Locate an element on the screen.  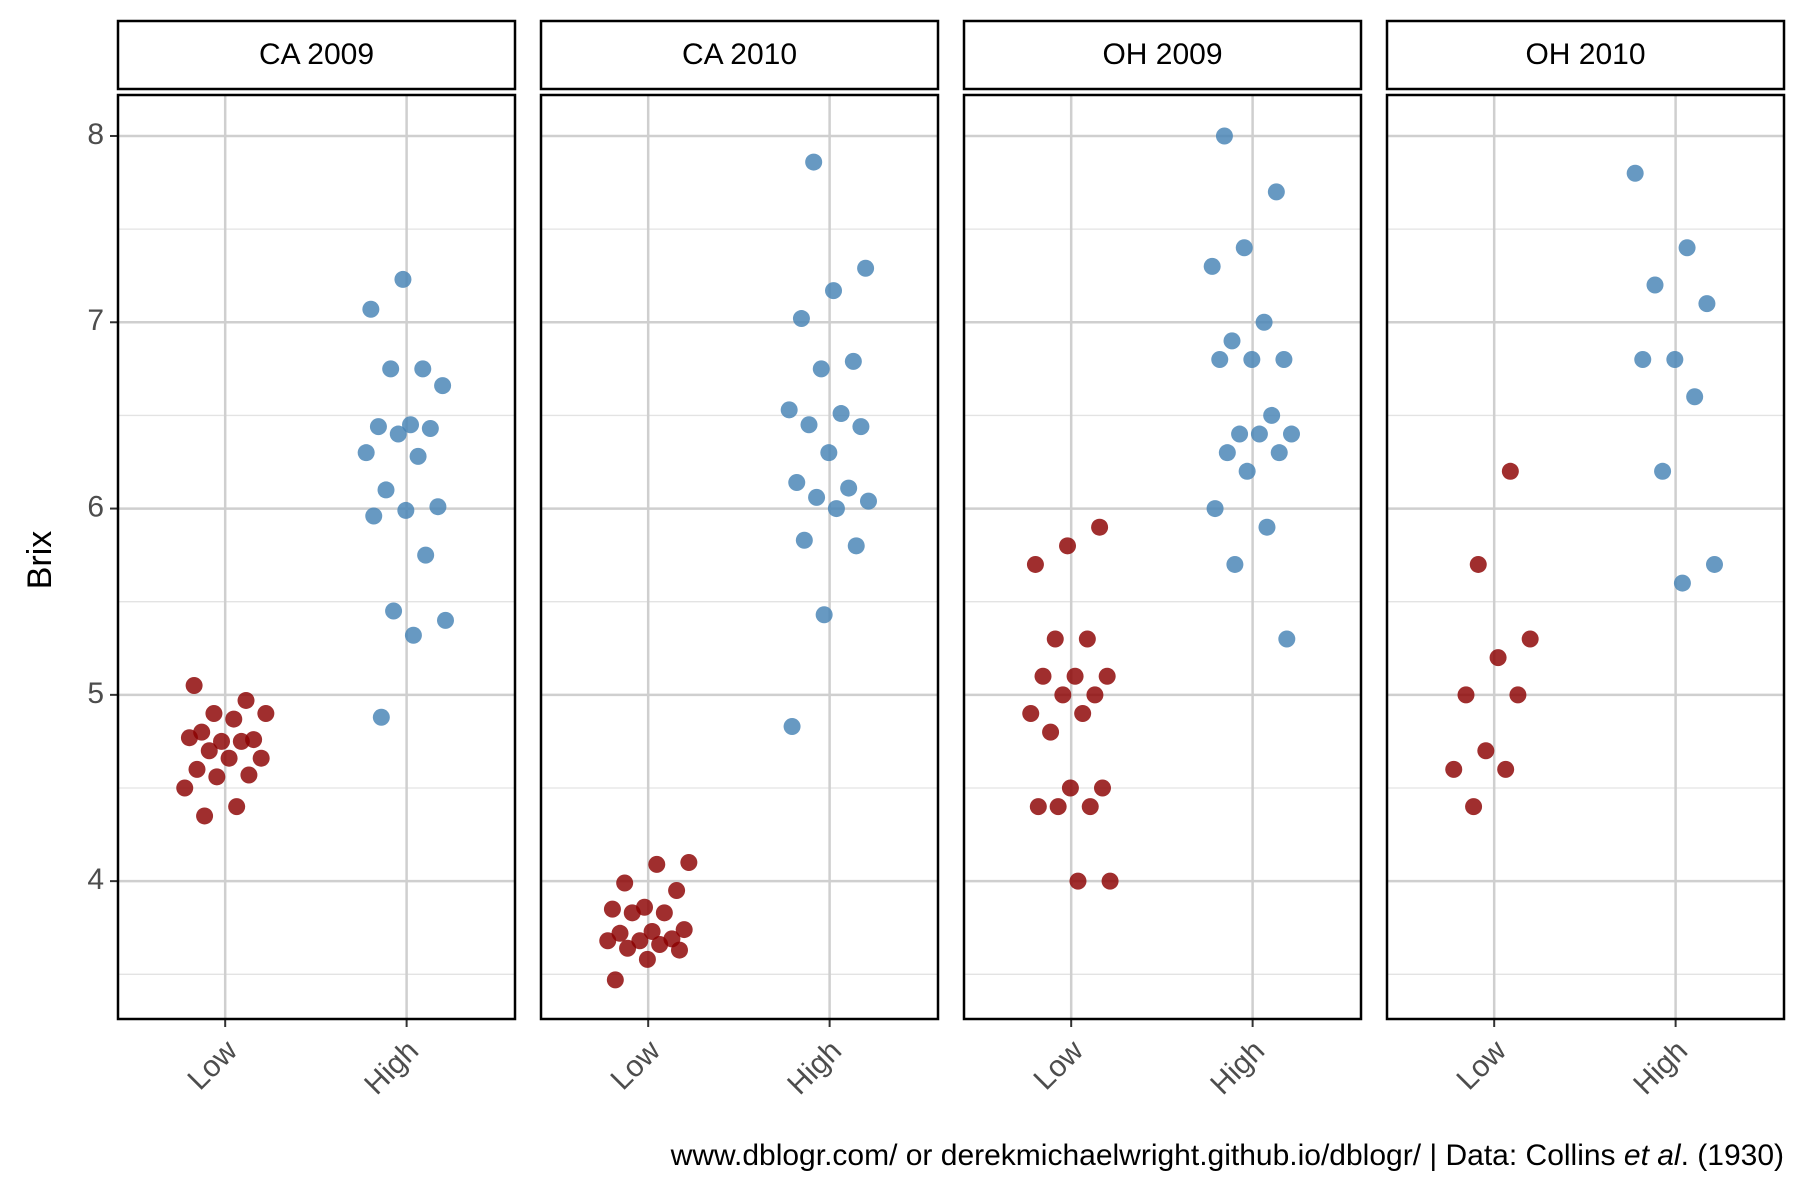
y-tick-label: 6 is located at coordinates (95, 506).